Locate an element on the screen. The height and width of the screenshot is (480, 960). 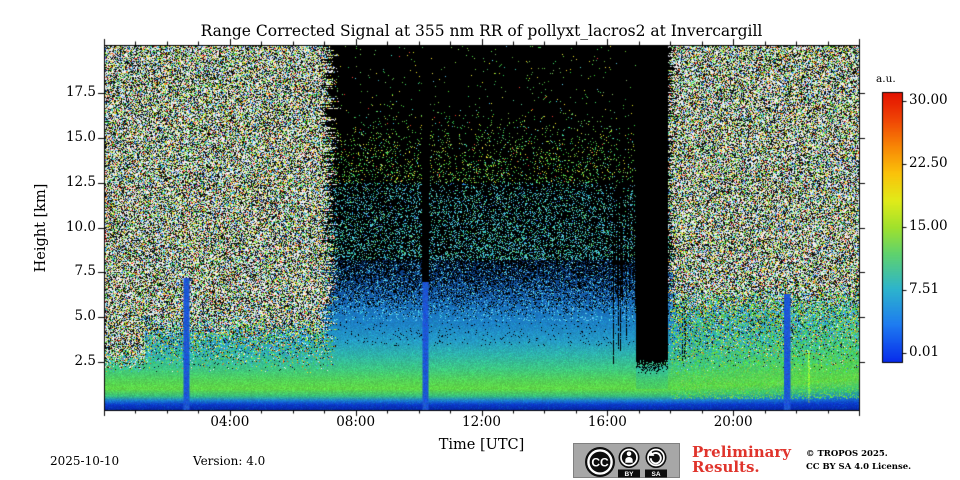
y-tick-label: 7.5 is located at coordinates (85, 271).